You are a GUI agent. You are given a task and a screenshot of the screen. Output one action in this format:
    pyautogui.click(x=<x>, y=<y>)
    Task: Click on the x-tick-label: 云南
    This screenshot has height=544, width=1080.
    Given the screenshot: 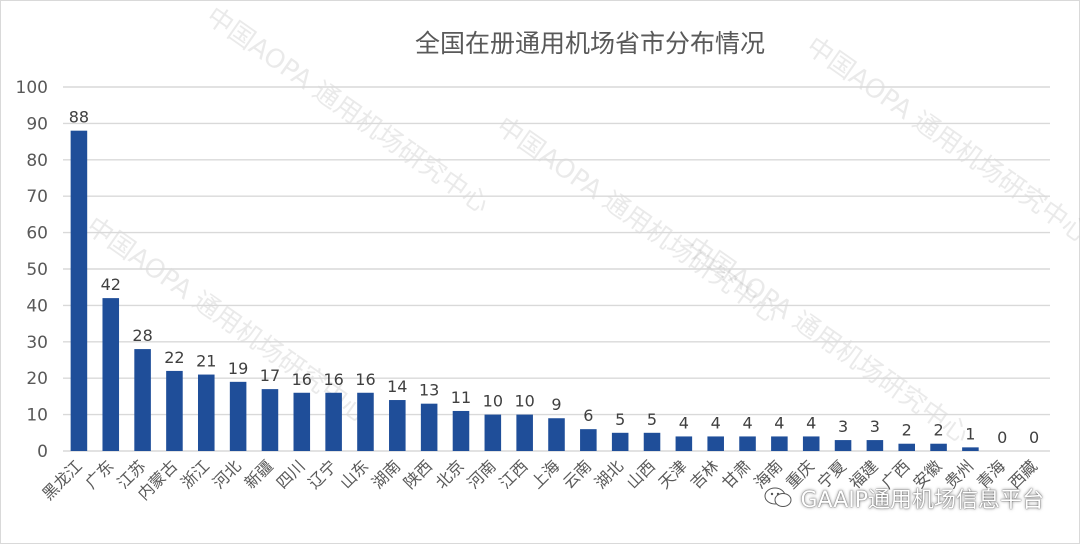 What is the action you would take?
    pyautogui.click(x=577, y=474)
    